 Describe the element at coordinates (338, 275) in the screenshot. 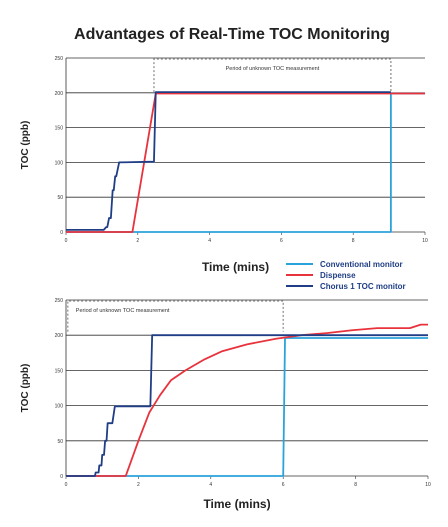

I see `legend-label: Dispense` at that location.